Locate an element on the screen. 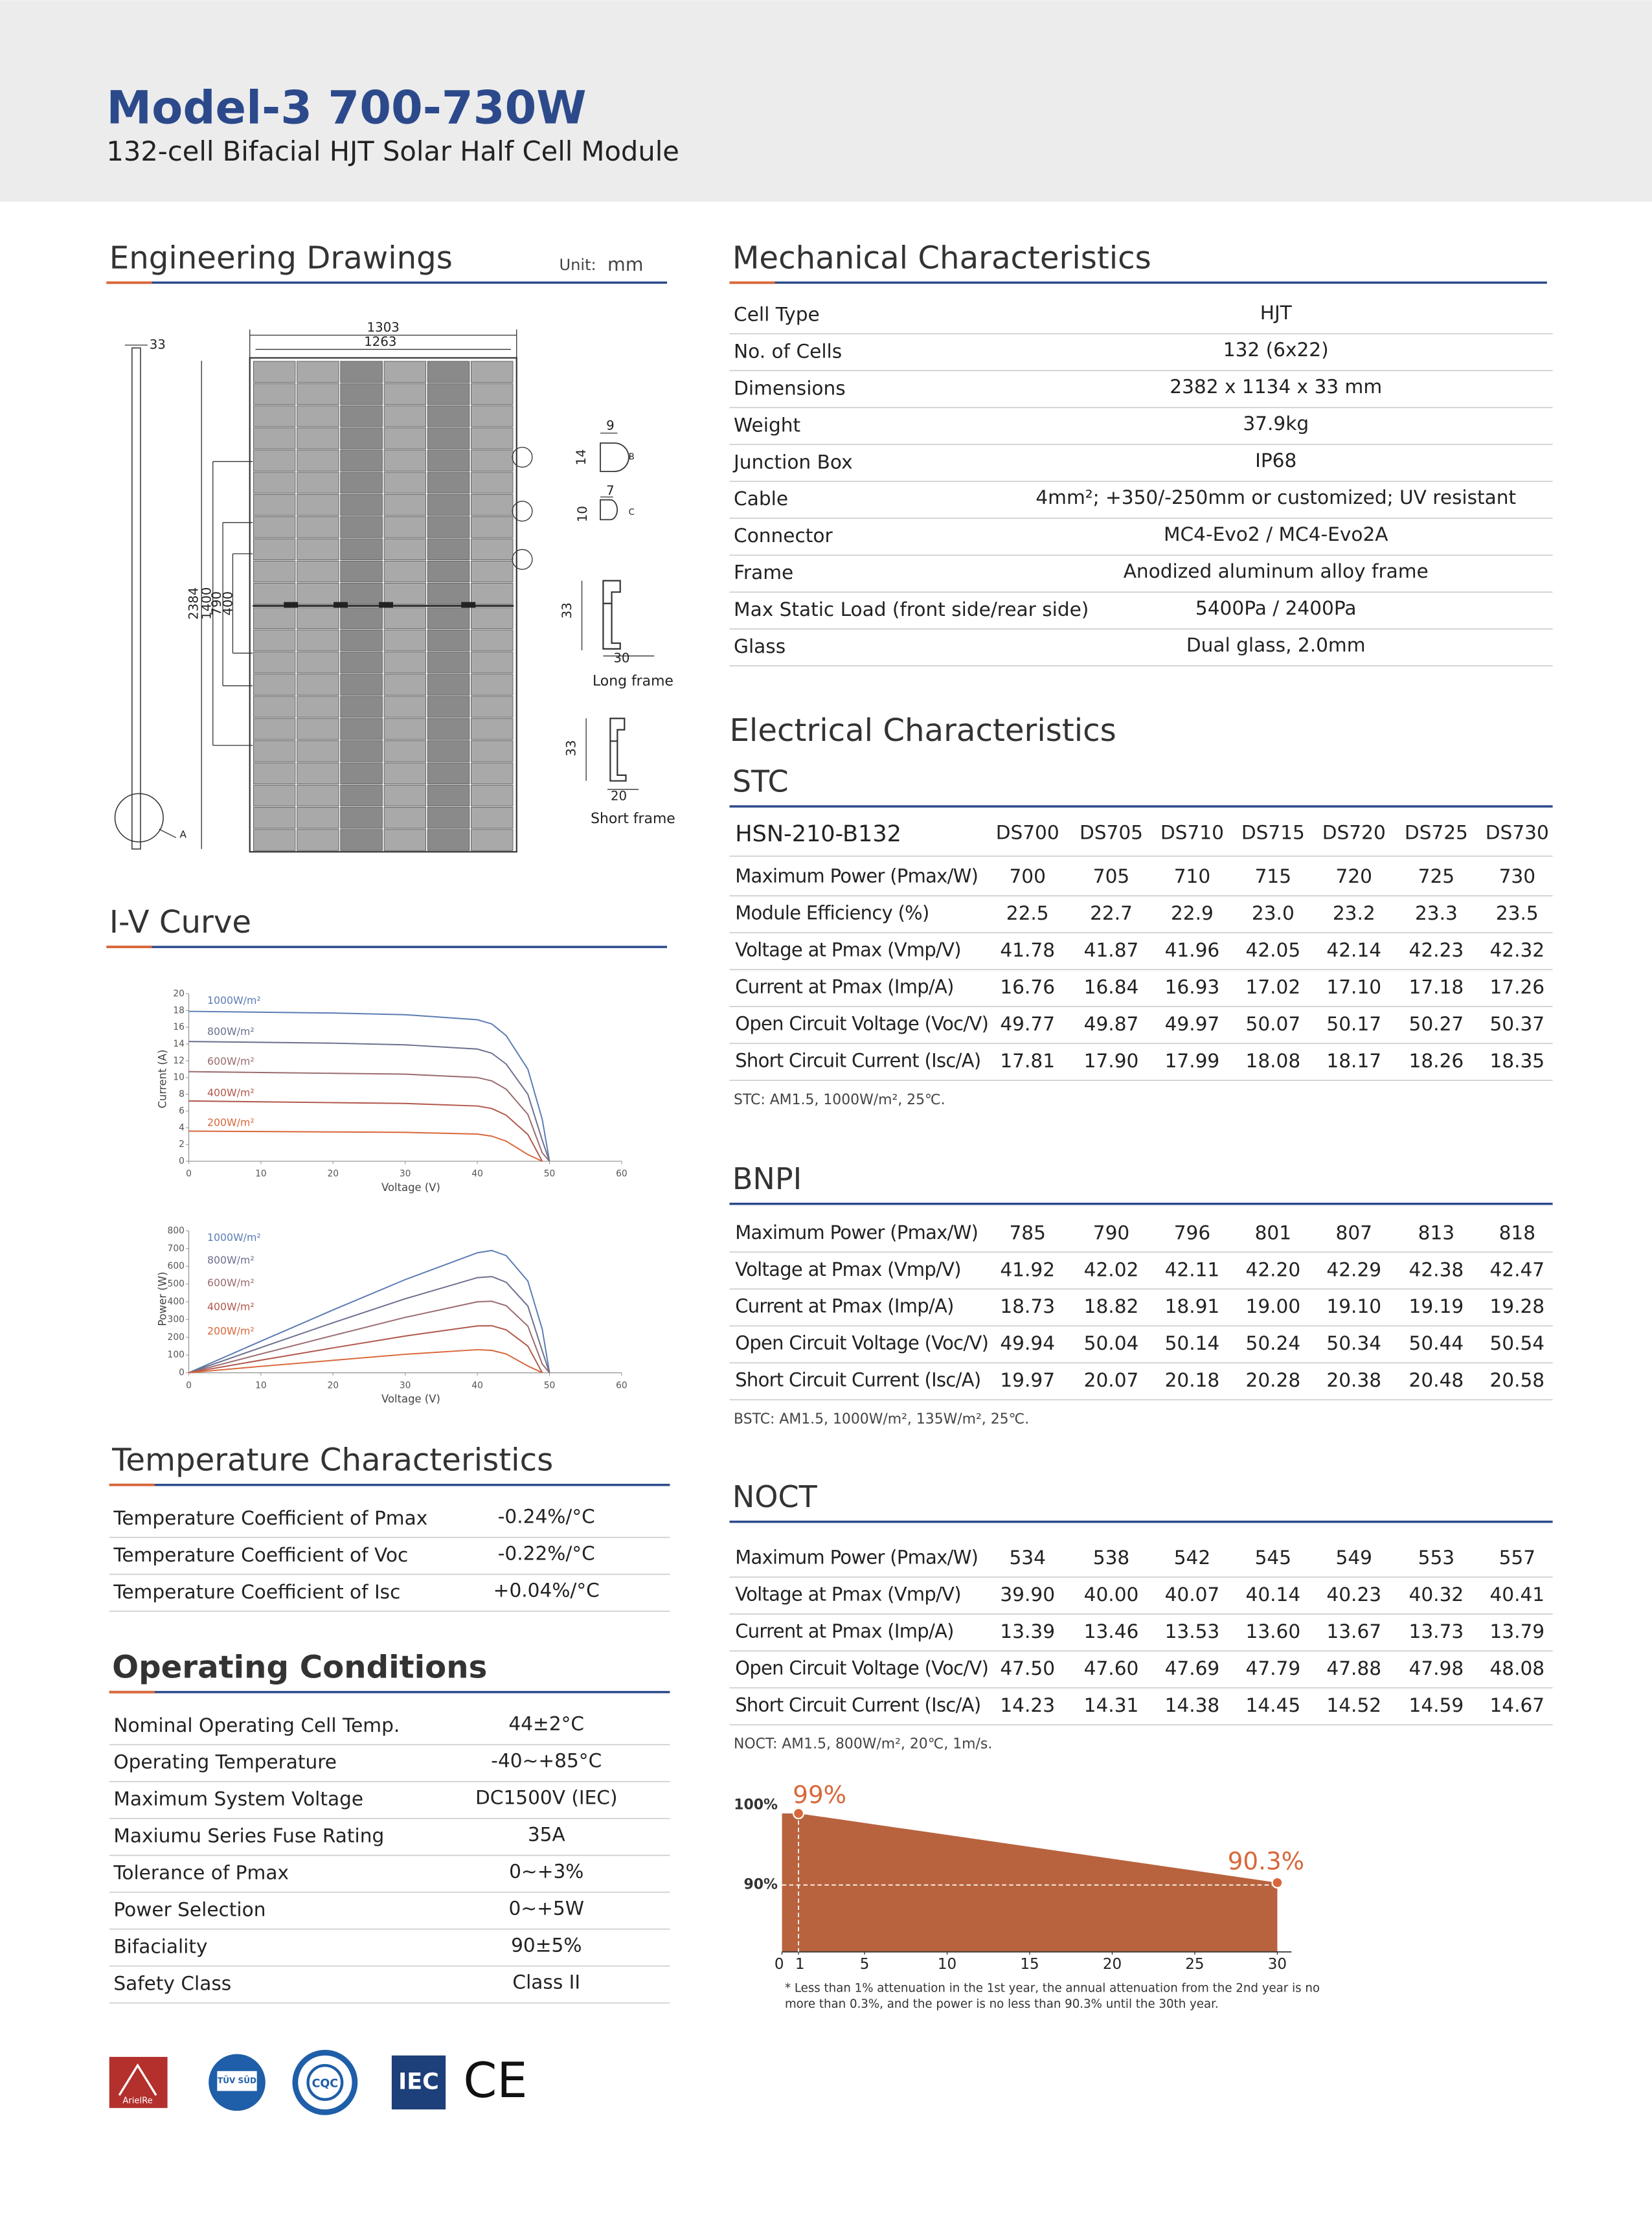  cell-value: 41.96 is located at coordinates (1192, 950).